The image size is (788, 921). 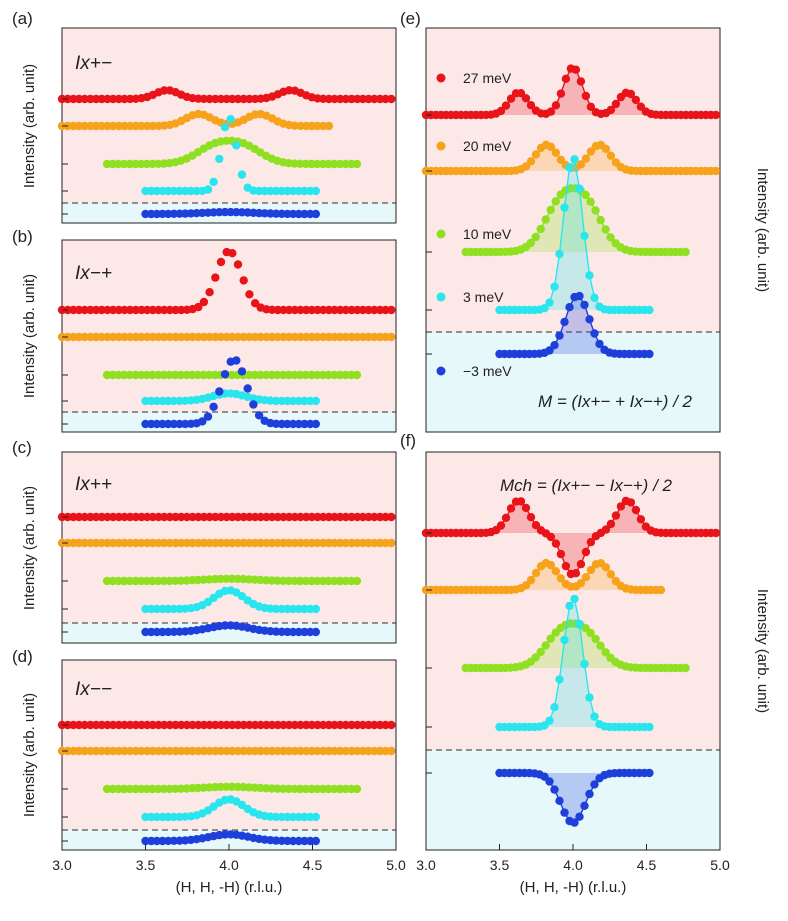 What do you see at coordinates (226, 152) in the screenshot?
I see `panel-a-plot` at bounding box center [226, 152].